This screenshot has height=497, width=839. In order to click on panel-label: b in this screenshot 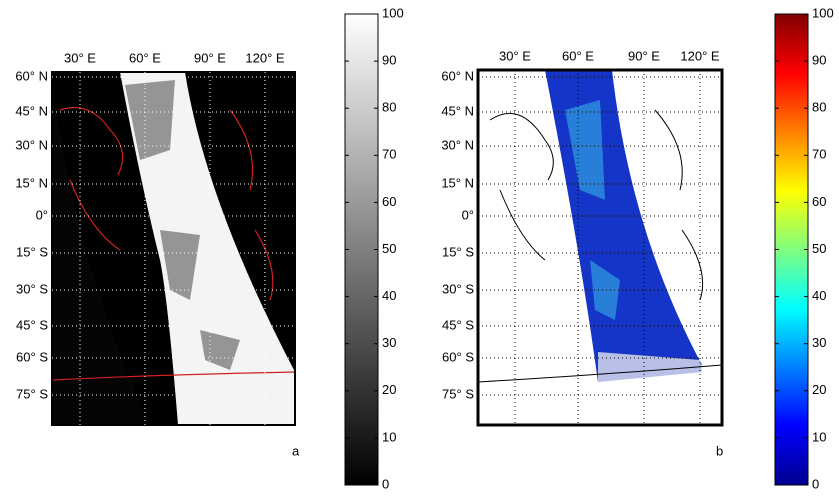, I will do `click(719, 450)`.